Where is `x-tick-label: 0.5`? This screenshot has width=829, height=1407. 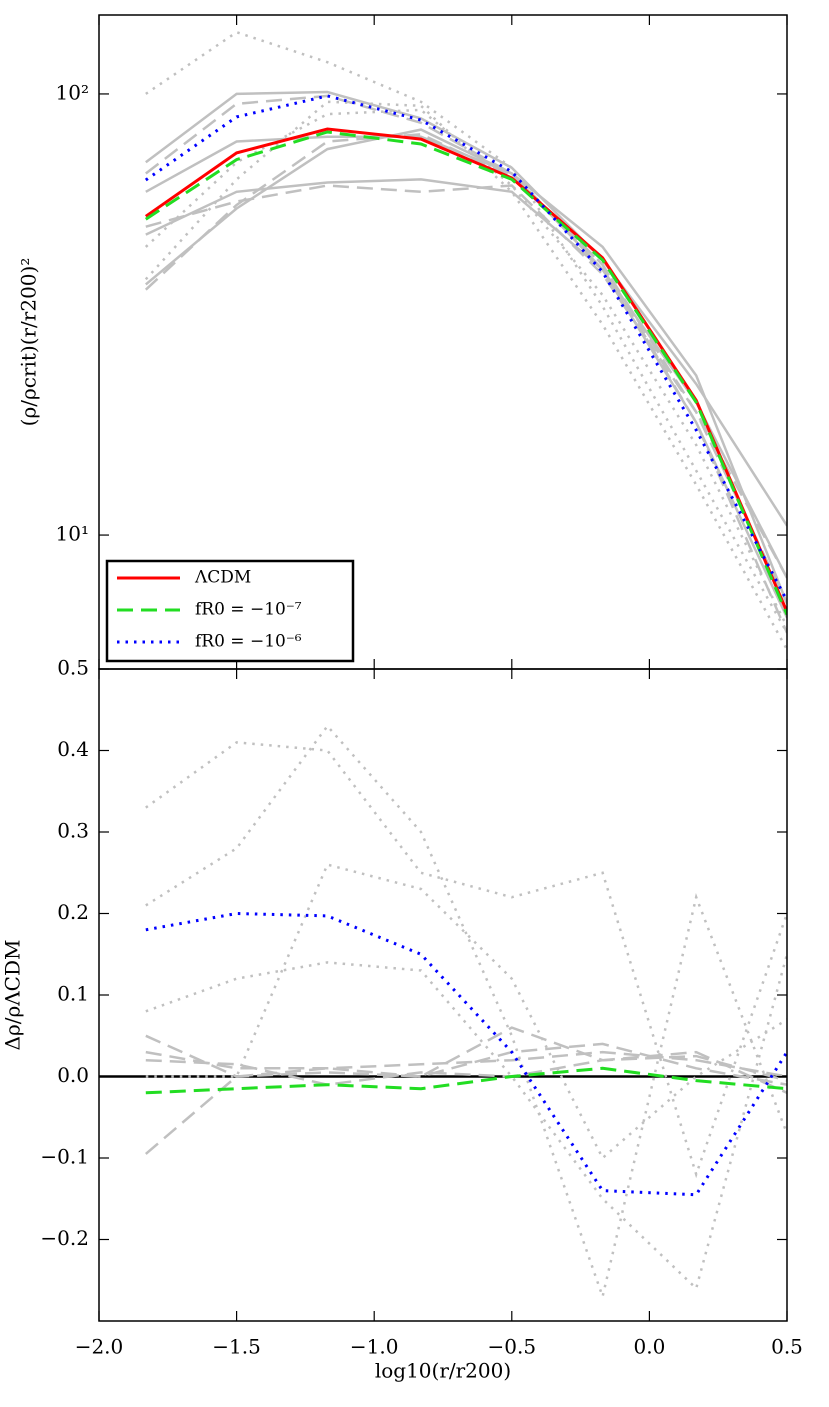 x-tick-label: 0.5 is located at coordinates (787, 1347).